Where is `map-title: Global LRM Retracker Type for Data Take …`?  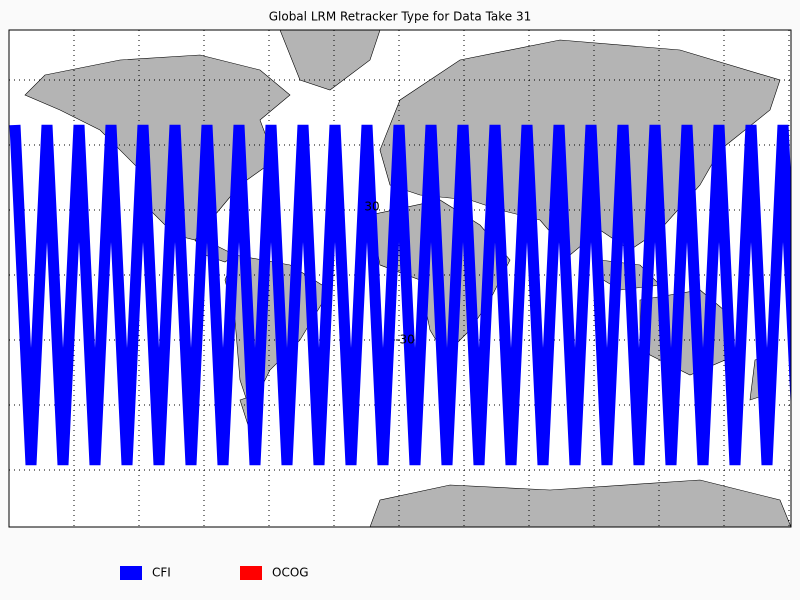 map-title: Global LRM Retracker Type for Data Take … is located at coordinates (400, 17).